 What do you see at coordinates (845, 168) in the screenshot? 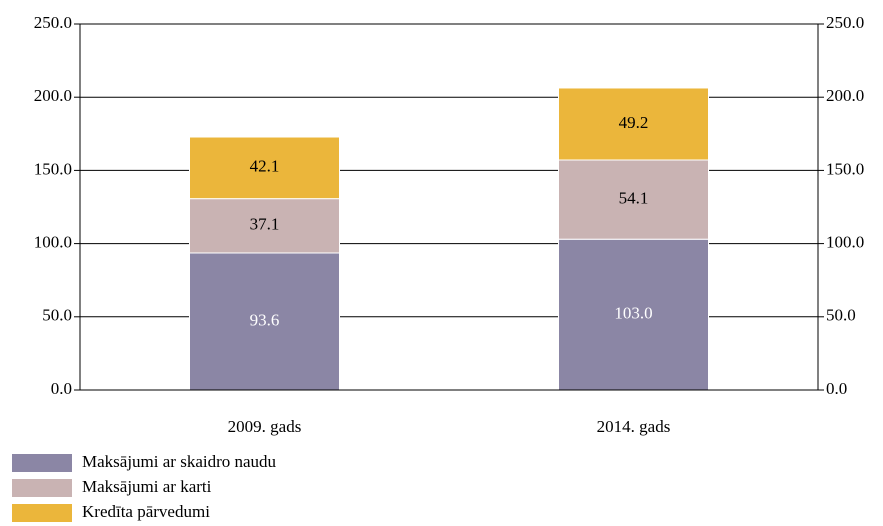
I see `y2-tick-label: 150.0` at bounding box center [845, 168].